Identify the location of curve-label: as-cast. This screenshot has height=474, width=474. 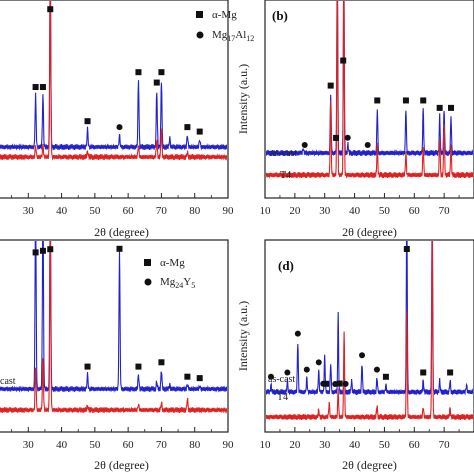
(283, 153).